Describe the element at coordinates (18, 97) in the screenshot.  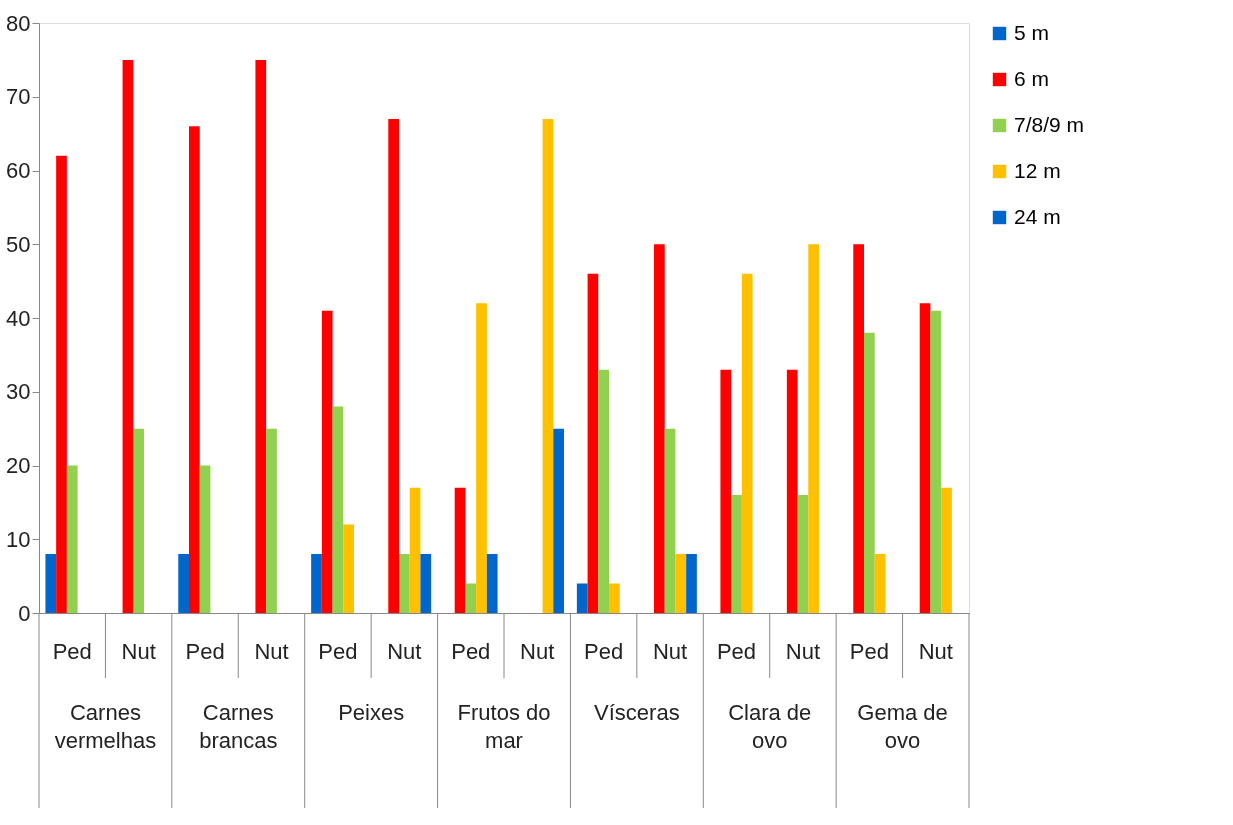
I see `y-tick-label: 70` at that location.